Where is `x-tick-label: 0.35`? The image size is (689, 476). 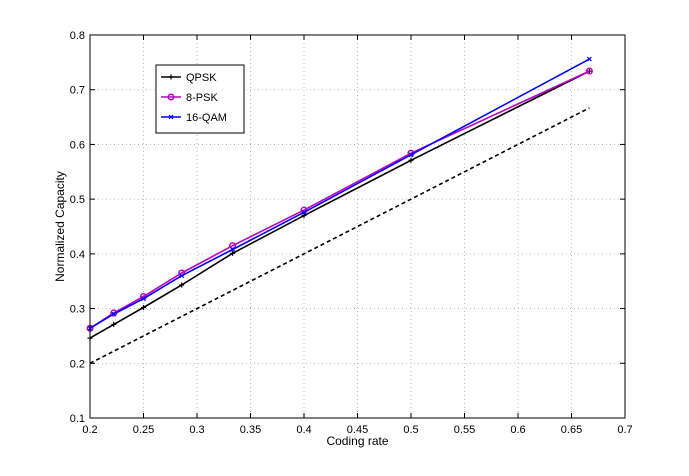 x-tick-label: 0.35 is located at coordinates (250, 430).